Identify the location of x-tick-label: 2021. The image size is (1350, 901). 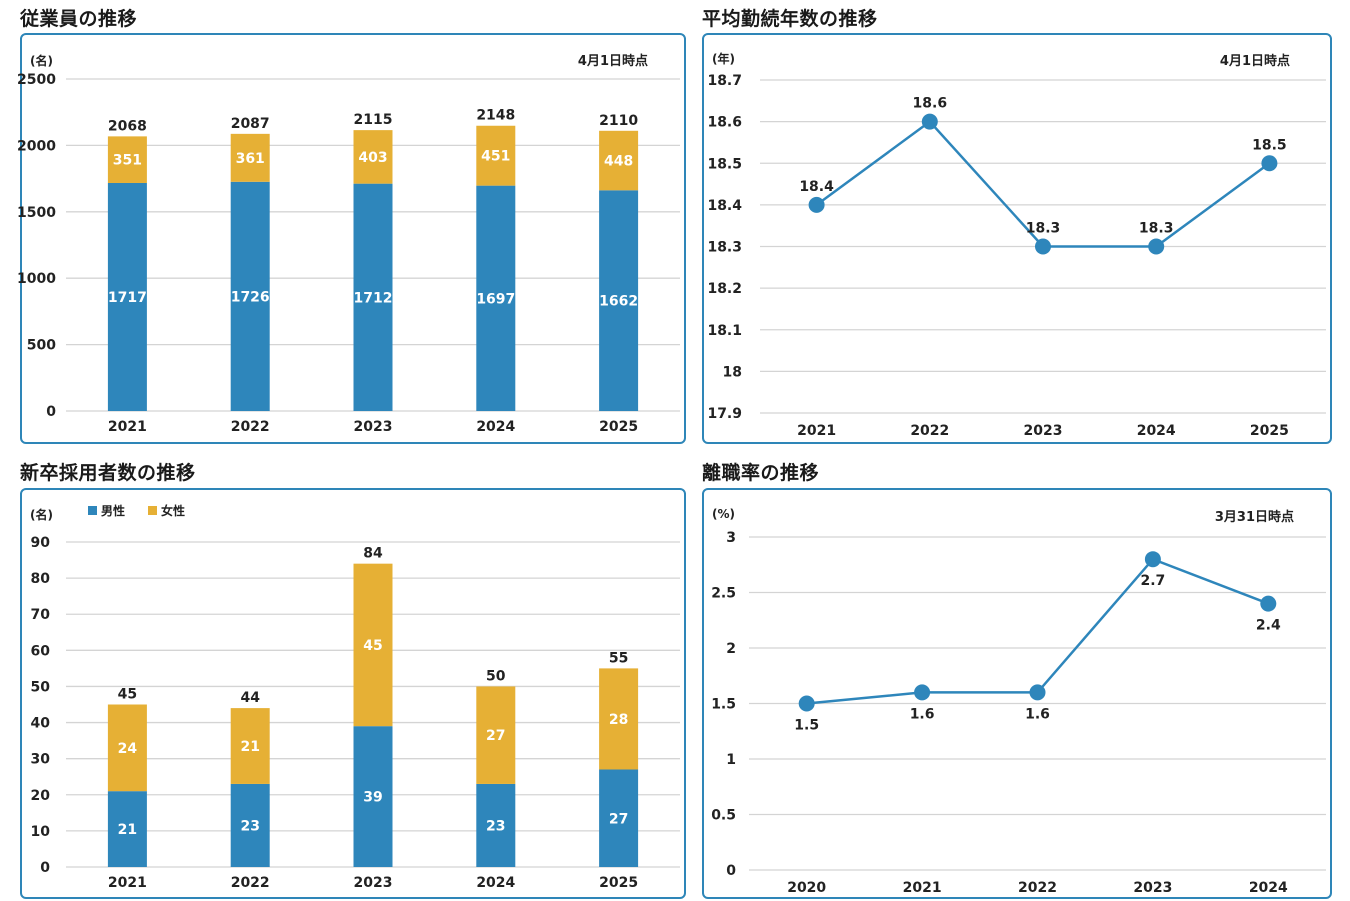
(127, 883).